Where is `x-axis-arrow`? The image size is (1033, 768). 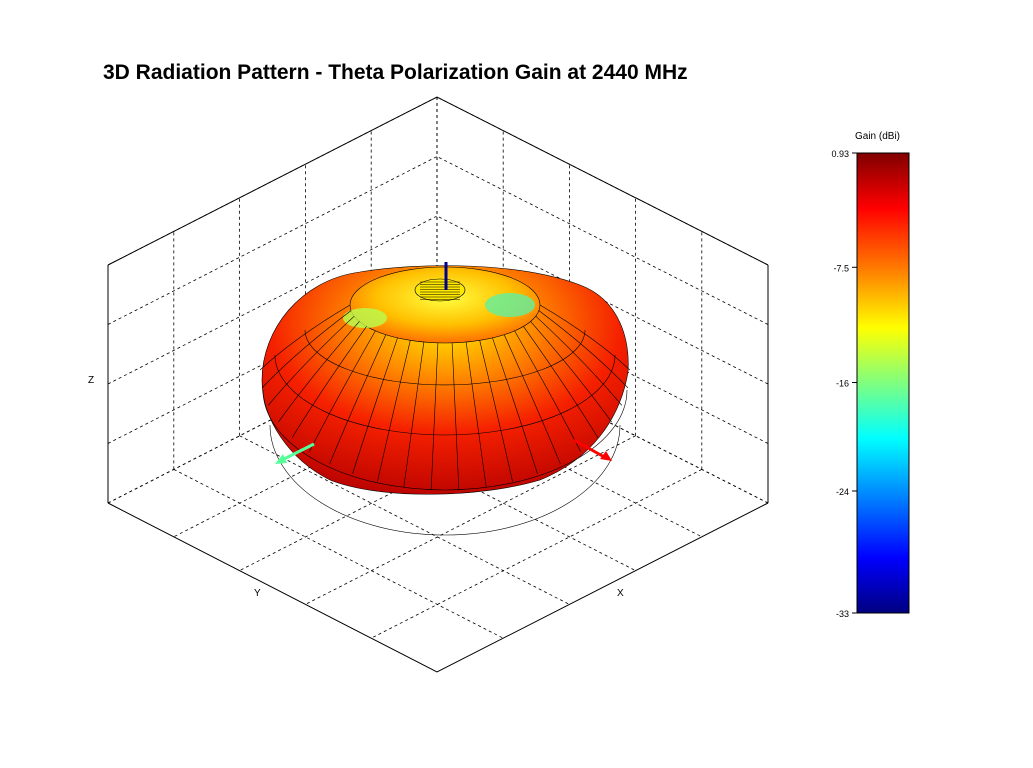 x-axis-arrow is located at coordinates (590, 449).